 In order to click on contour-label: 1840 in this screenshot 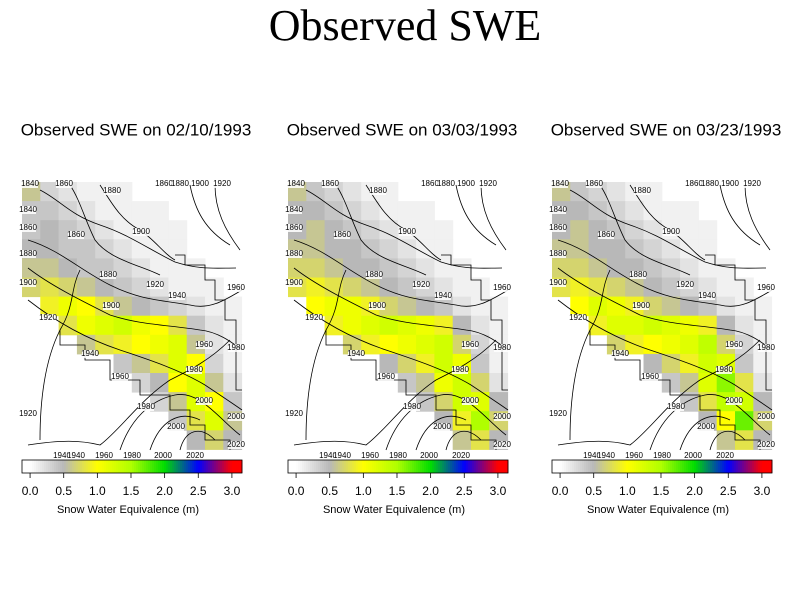, I will do `click(28, 209)`.